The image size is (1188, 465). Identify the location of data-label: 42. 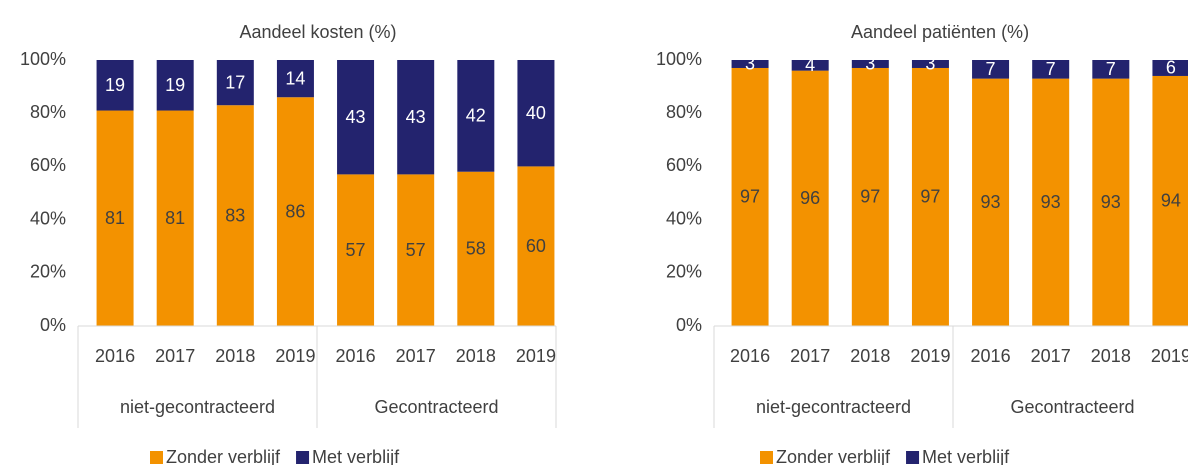
(476, 116).